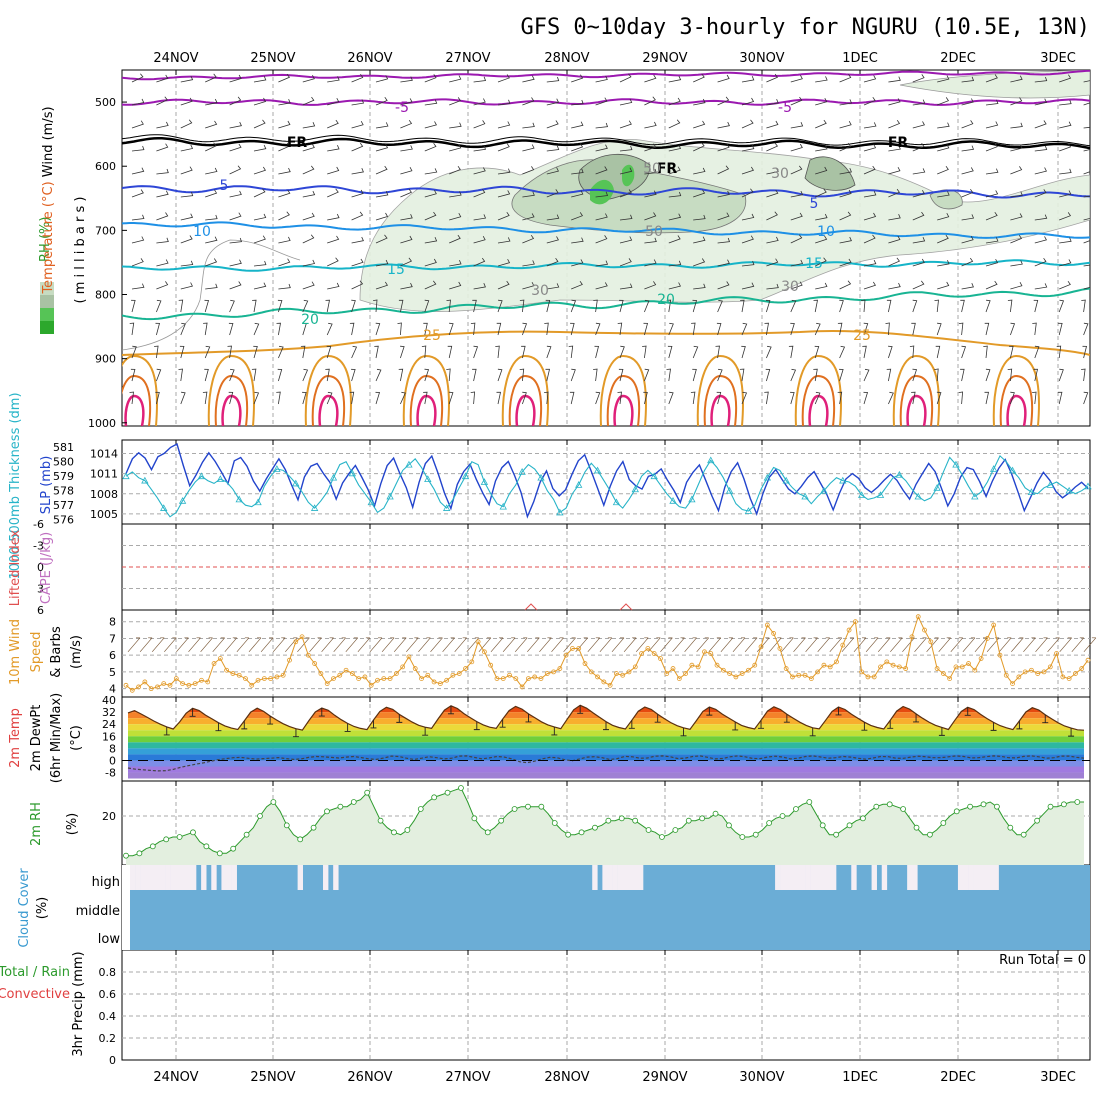  What do you see at coordinates (63, 447) in the screenshot?
I see `thickness-y-tick-label: 581` at bounding box center [63, 447].